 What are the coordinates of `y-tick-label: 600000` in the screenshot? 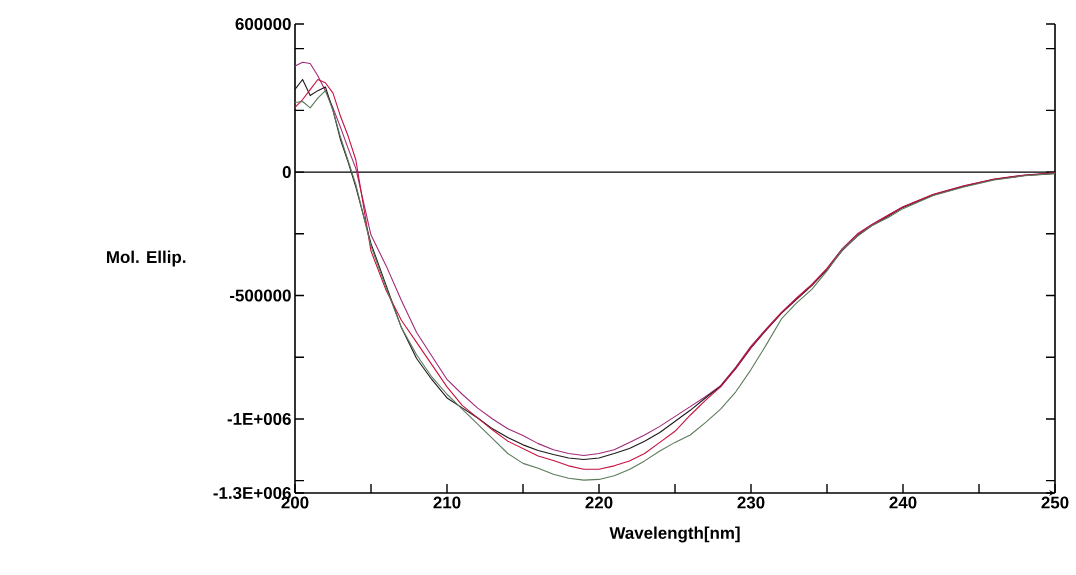 It's located at (263, 23).